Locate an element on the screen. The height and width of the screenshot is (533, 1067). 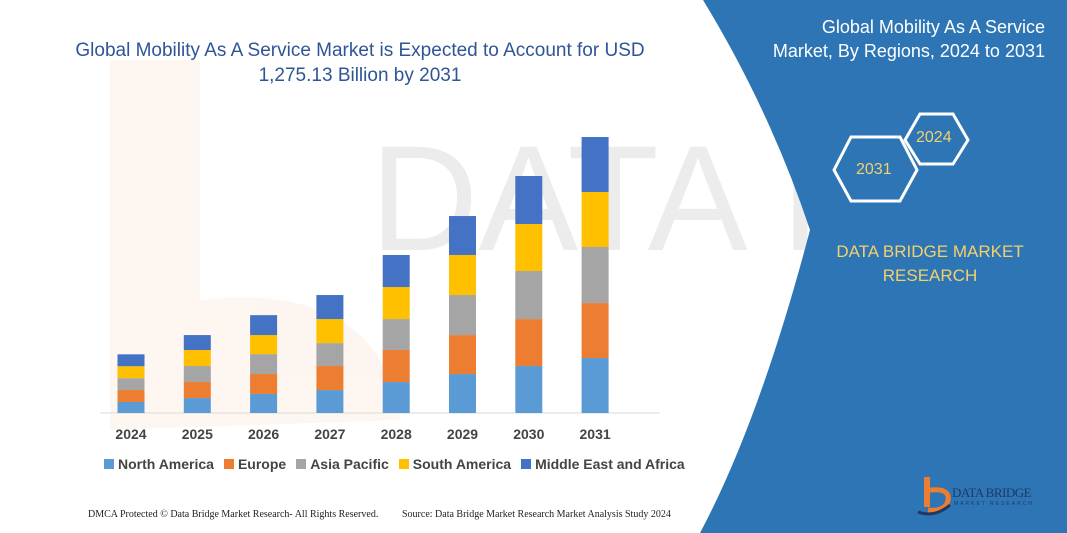
legend-item: Middle East and Africa is located at coordinates (603, 464).